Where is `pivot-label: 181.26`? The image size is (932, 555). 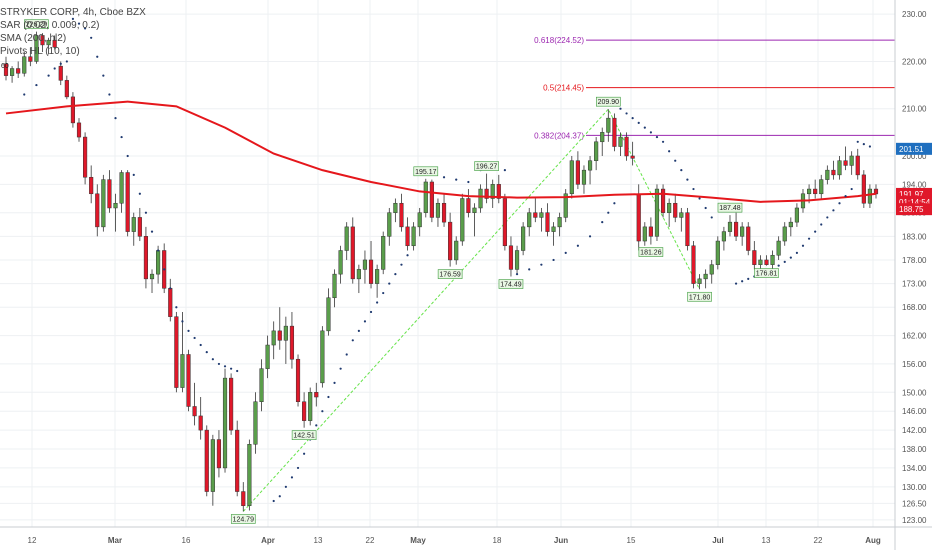
pivot-label: 181.26 is located at coordinates (651, 252).